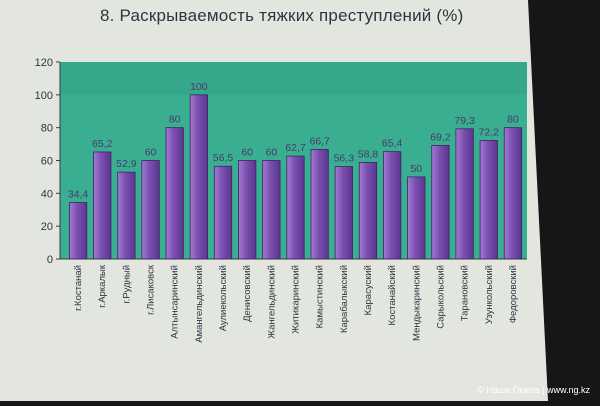  I want to click on data-label-10: 62,7, so click(295, 148).